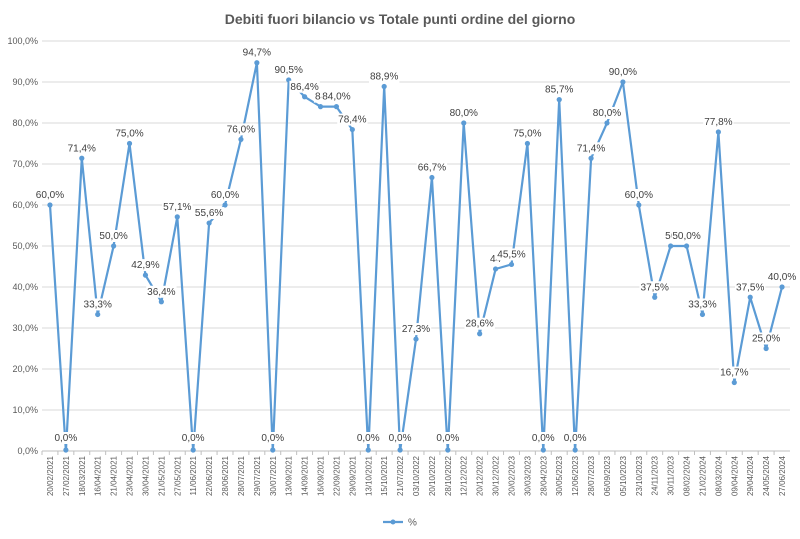  What do you see at coordinates (400, 475) in the screenshot?
I see `x-tick-label: 21/07/2022` at bounding box center [400, 475].